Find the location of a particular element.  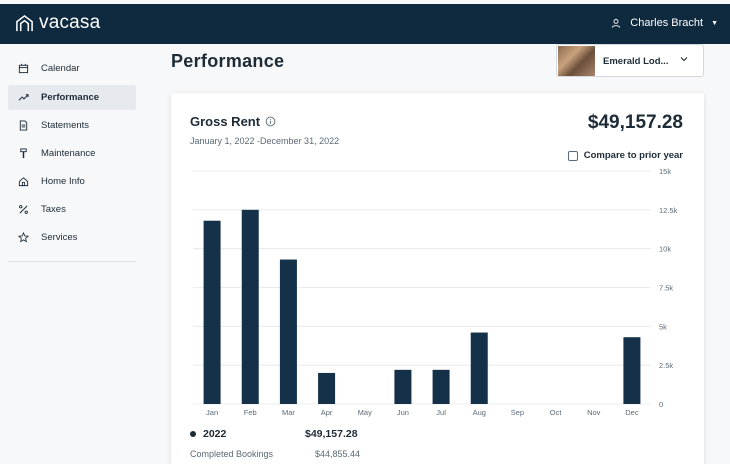

sidebar-item-statements: Statements is located at coordinates (72, 125).